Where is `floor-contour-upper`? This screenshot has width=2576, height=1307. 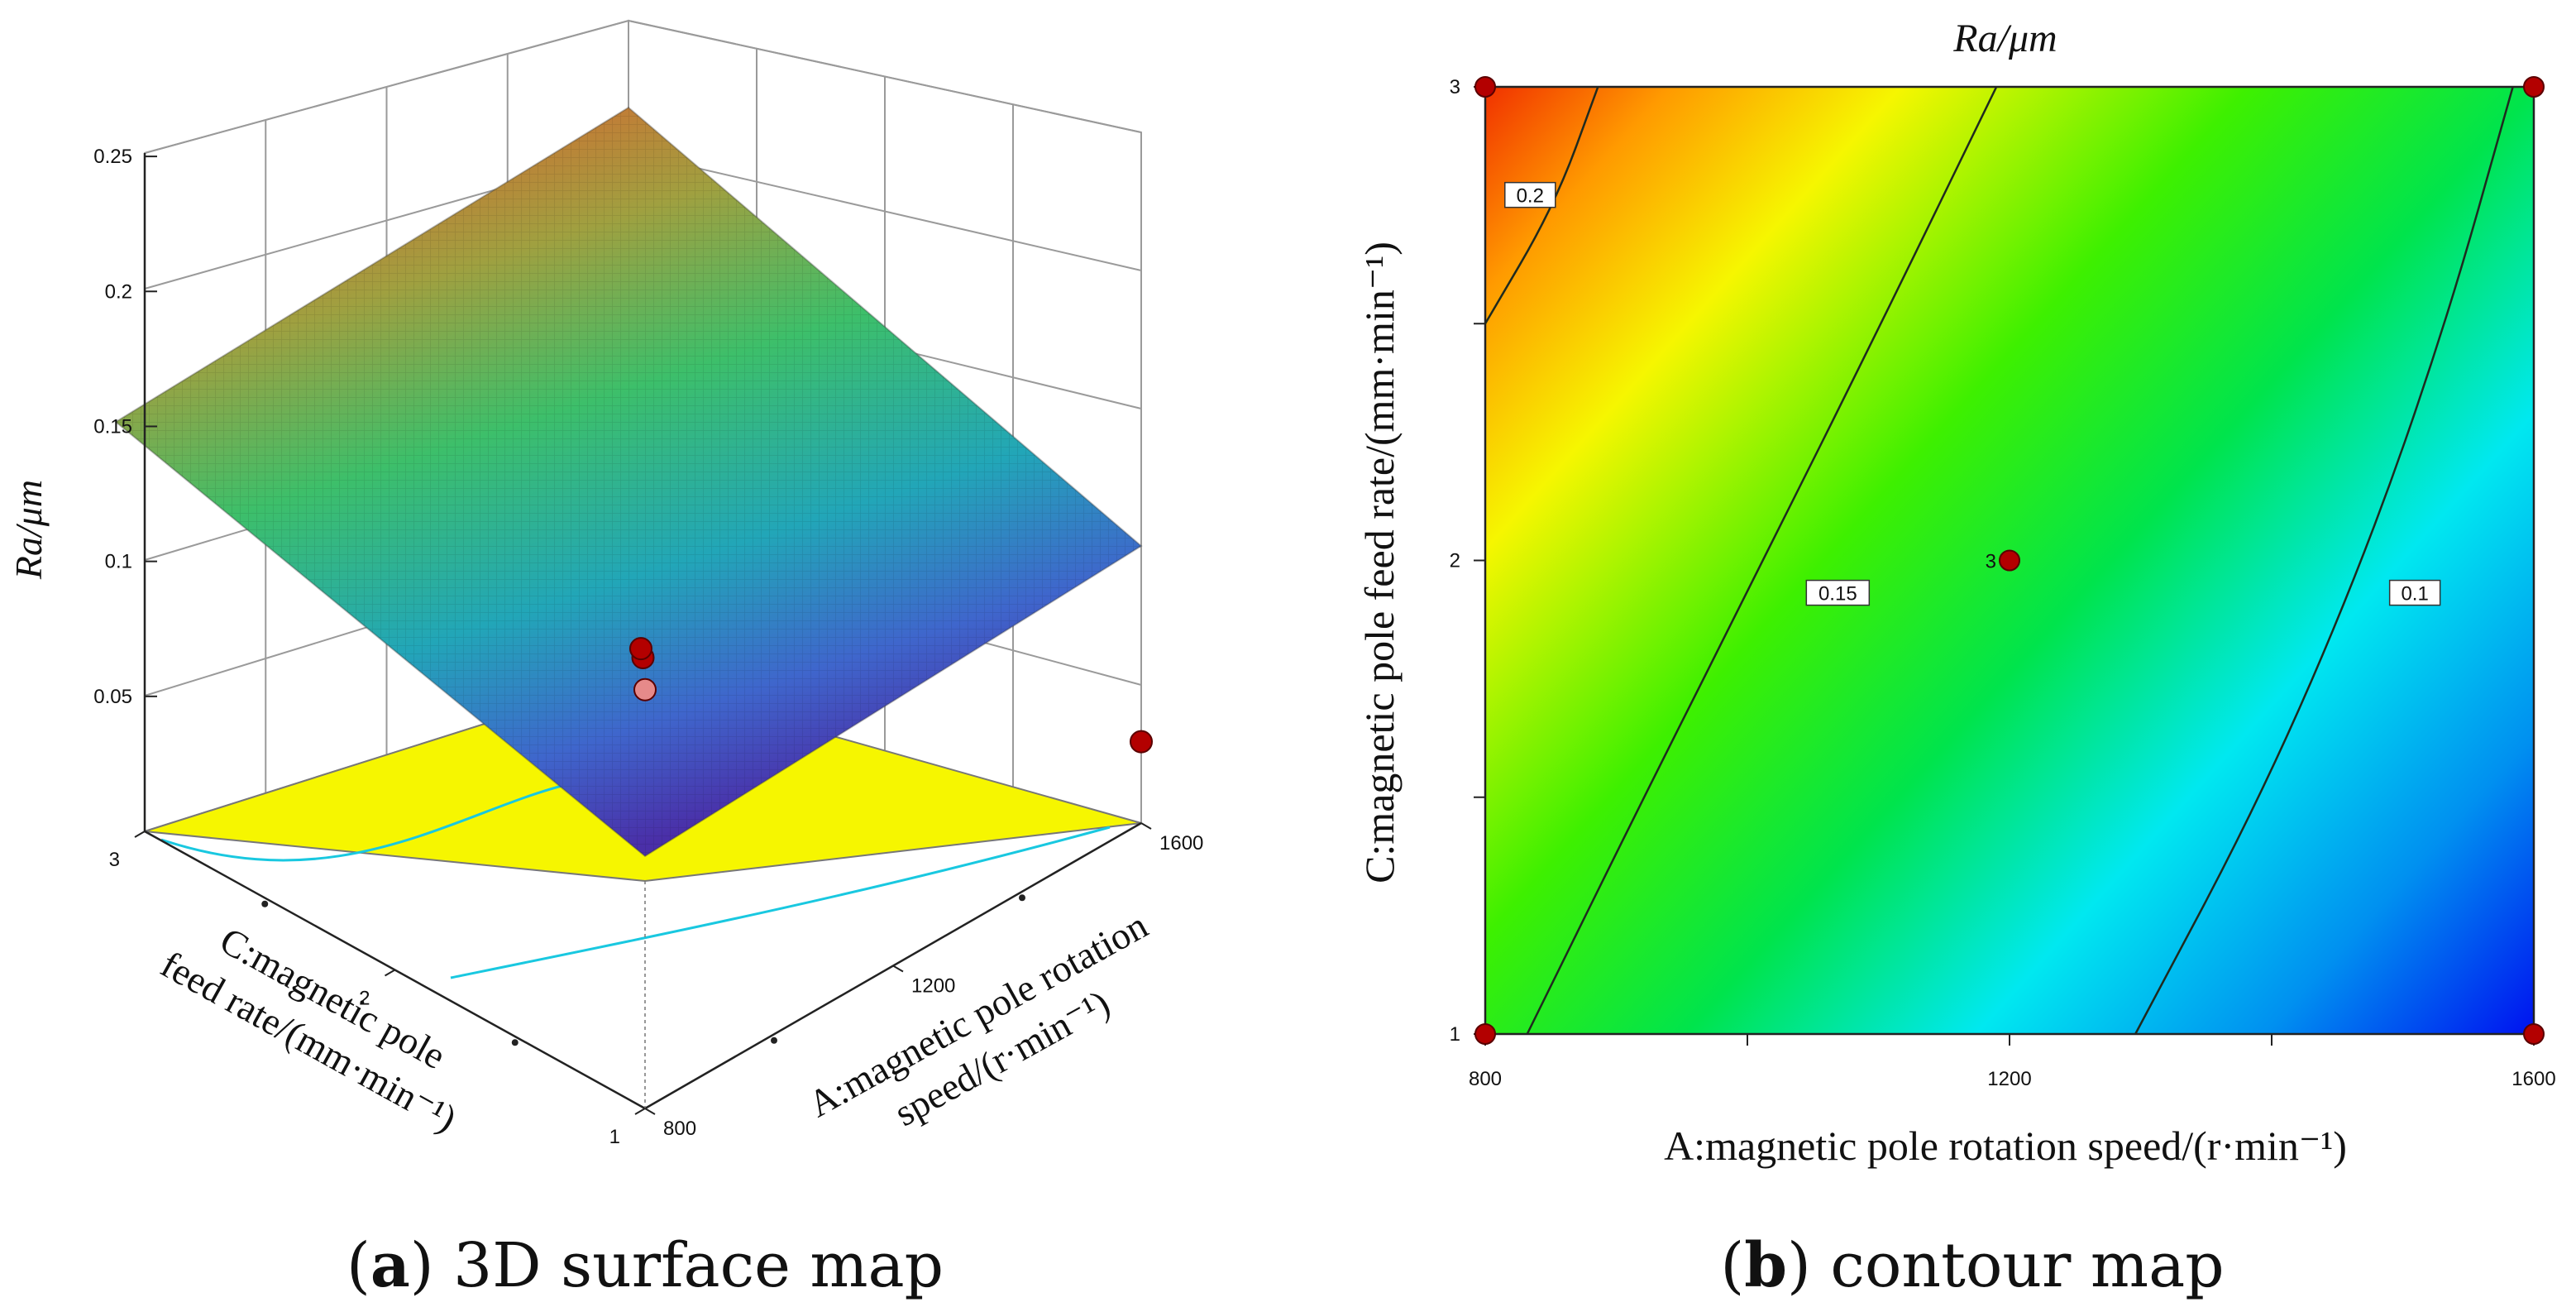 floor-contour-upper is located at coordinates (370, 821).